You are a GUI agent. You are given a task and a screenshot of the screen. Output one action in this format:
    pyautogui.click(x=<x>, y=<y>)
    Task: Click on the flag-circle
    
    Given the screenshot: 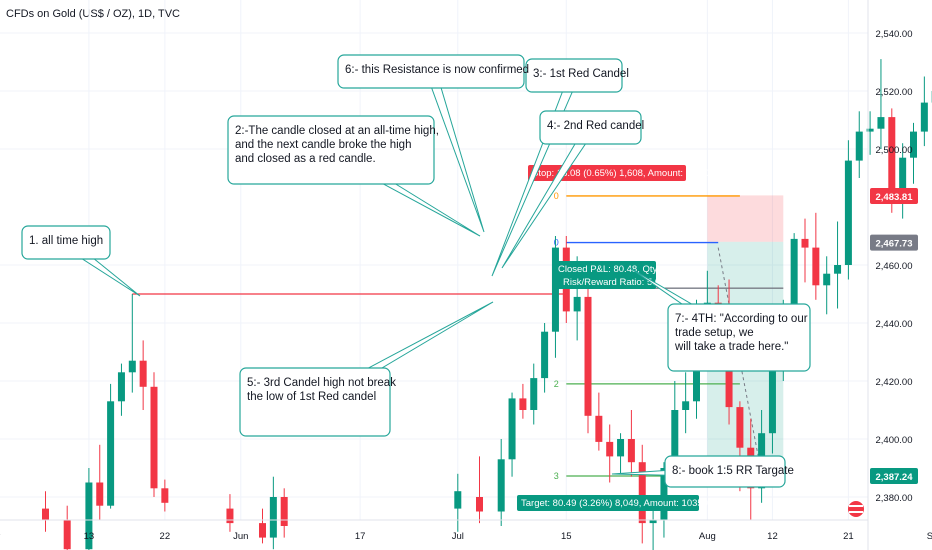 What is the action you would take?
    pyautogui.click(x=856, y=509)
    